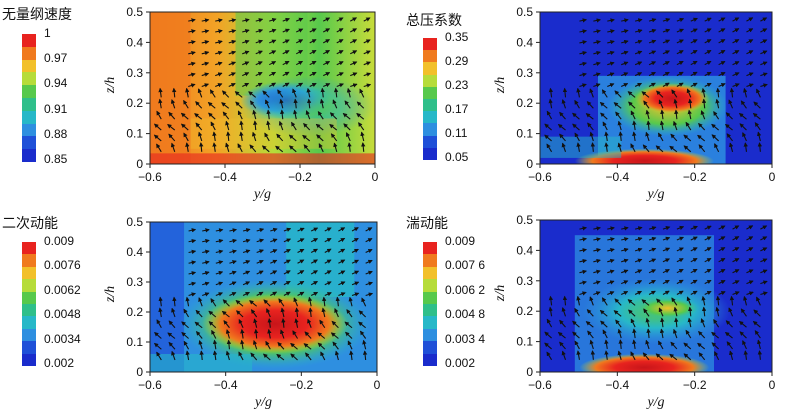 The height and width of the screenshot is (417, 799). What do you see at coordinates (225, 177) in the screenshot?
I see `x-tick-label: −0.4` at bounding box center [225, 177].